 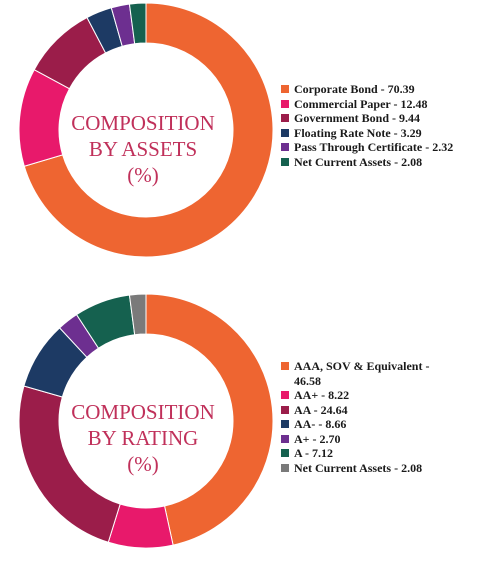 I want to click on legend-label: Corporate Bond - 70.39, so click(x=354, y=89).